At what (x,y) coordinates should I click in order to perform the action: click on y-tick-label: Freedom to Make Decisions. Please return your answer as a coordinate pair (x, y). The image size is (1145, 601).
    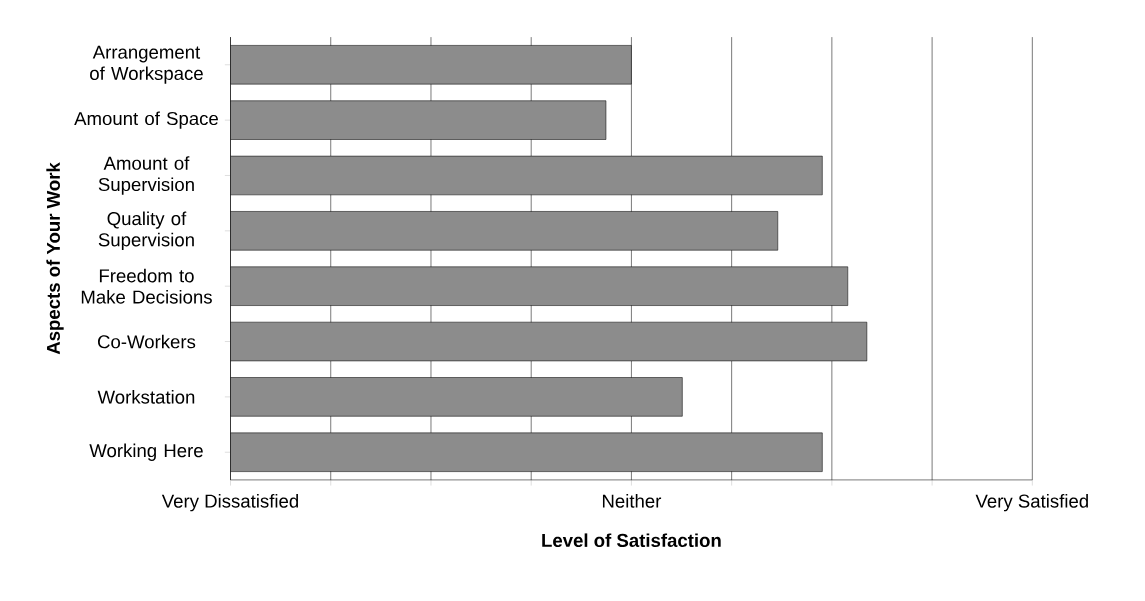
    Looking at the image, I should click on (146, 286).